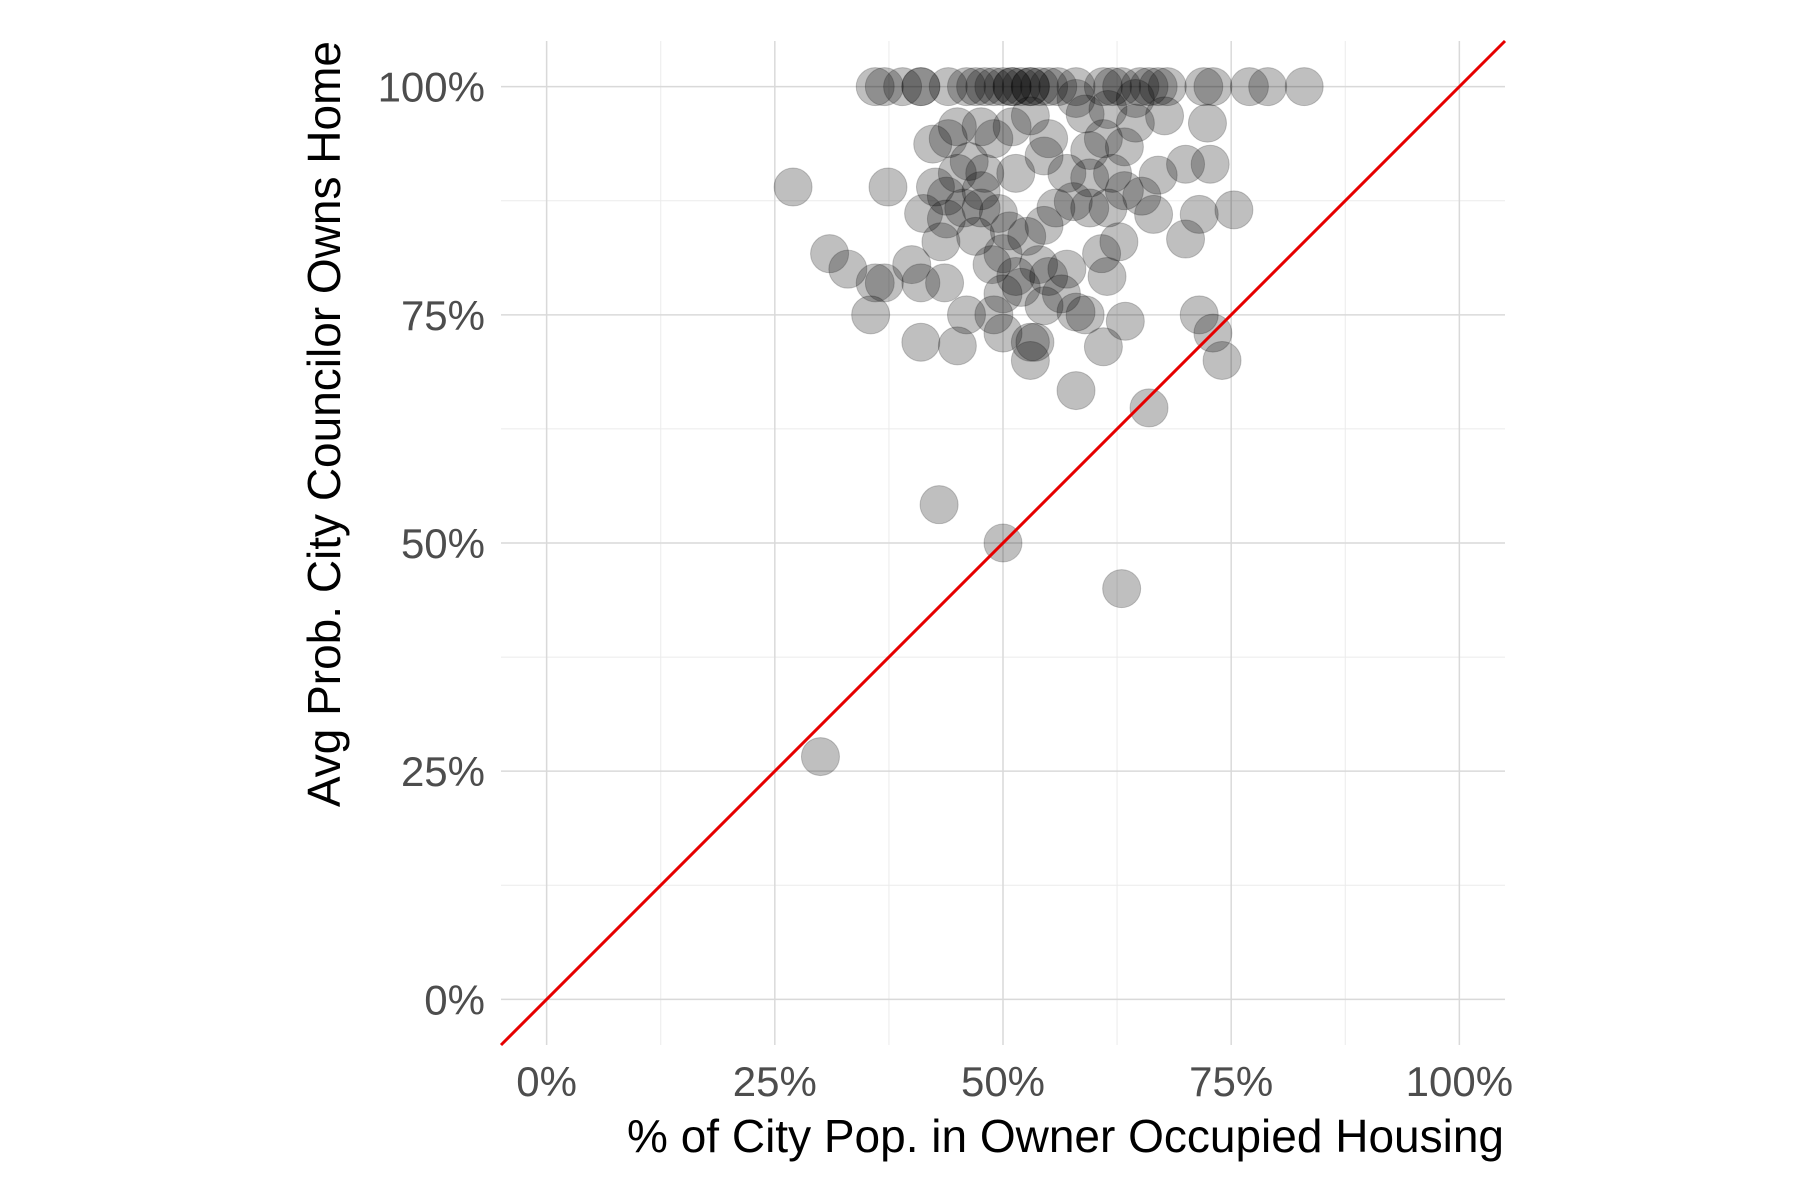 This screenshot has width=1800, height=1200. Describe the element at coordinates (1459, 1081) in the screenshot. I see `x-tick-label: 100%` at that location.